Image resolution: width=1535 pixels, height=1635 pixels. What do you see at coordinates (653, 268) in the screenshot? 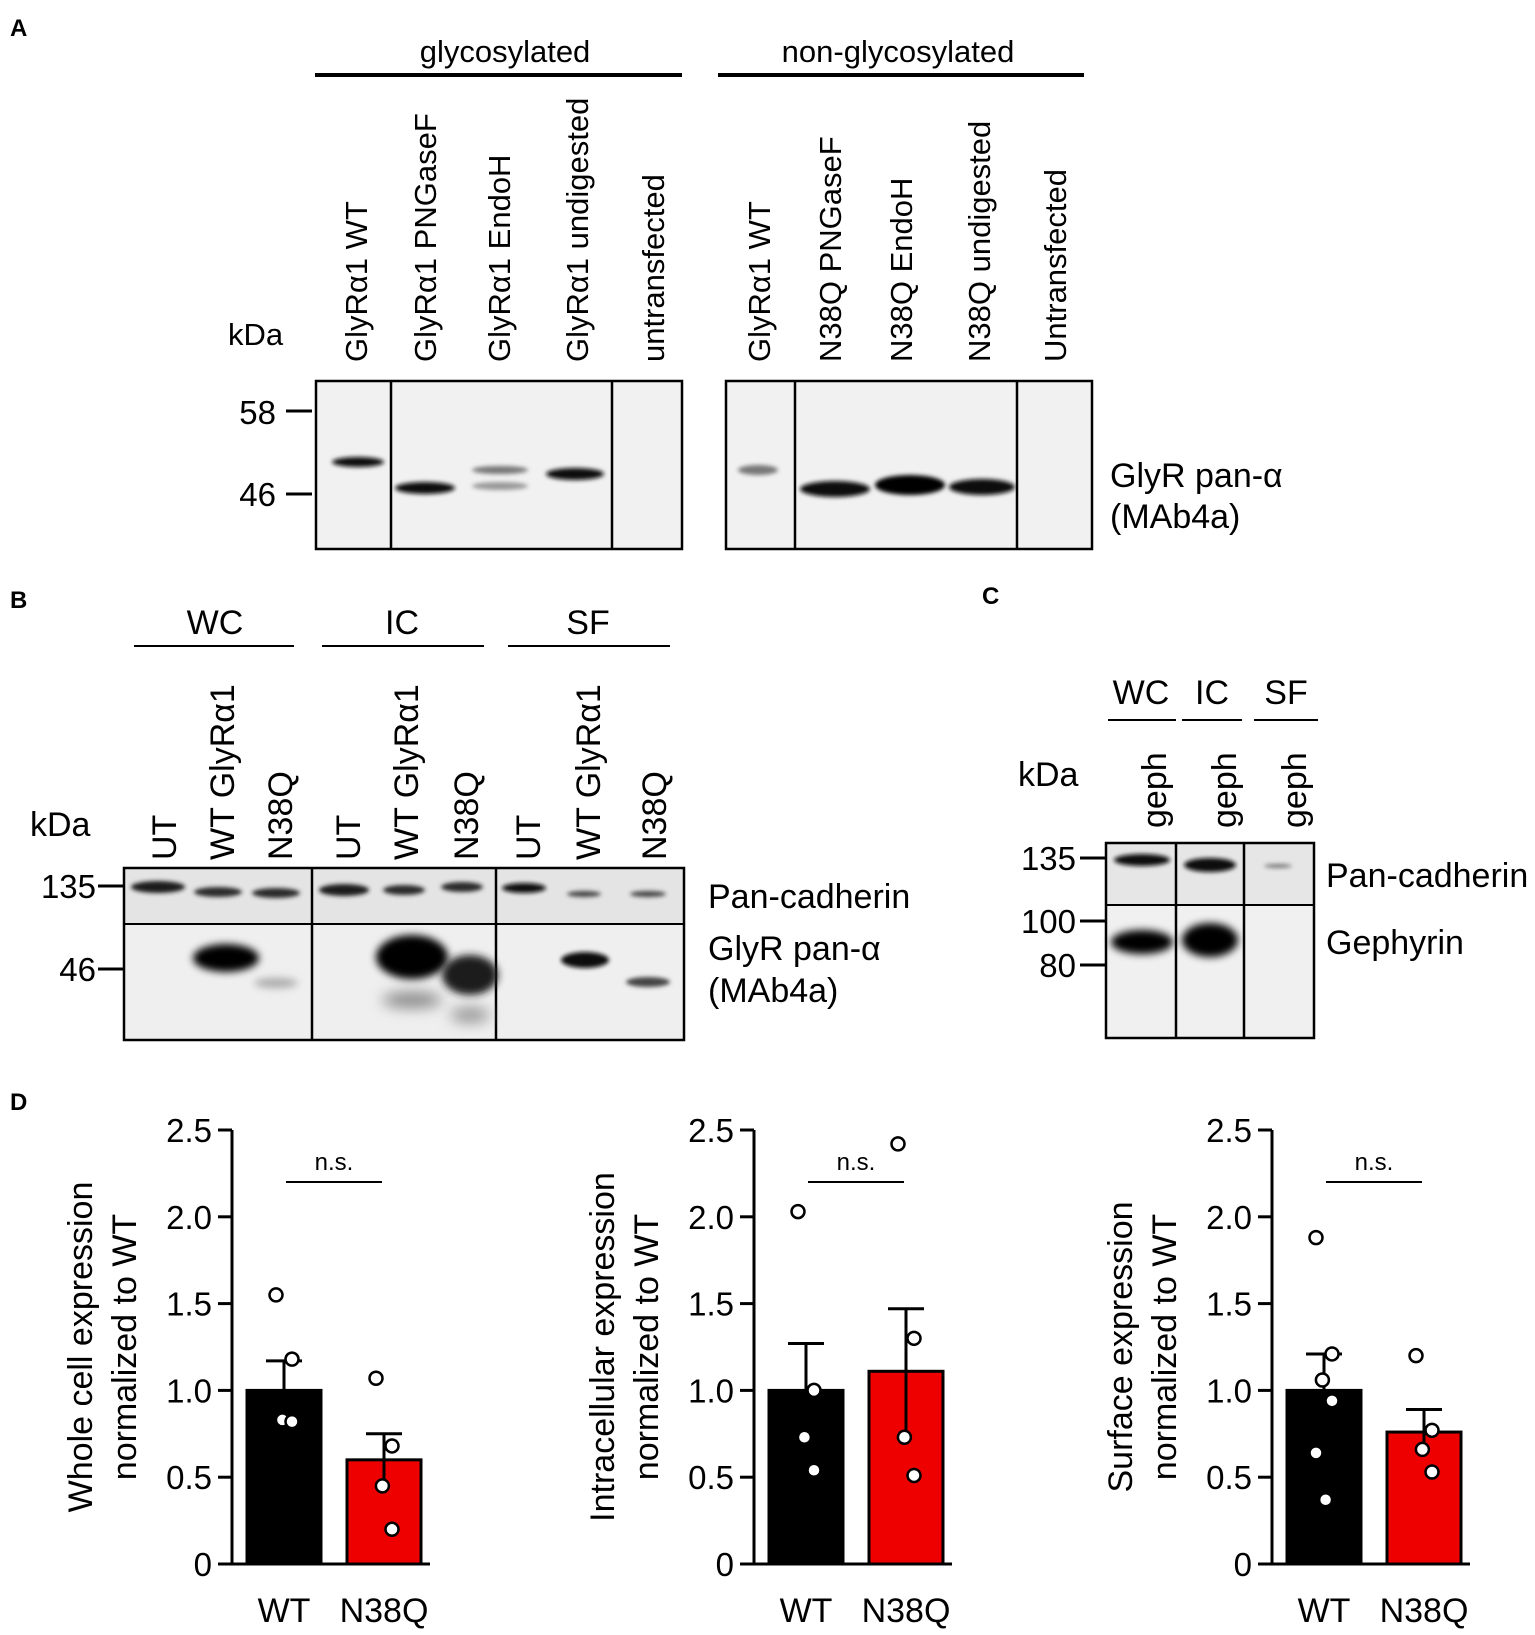
I see `lane-label: untransfected` at bounding box center [653, 268].